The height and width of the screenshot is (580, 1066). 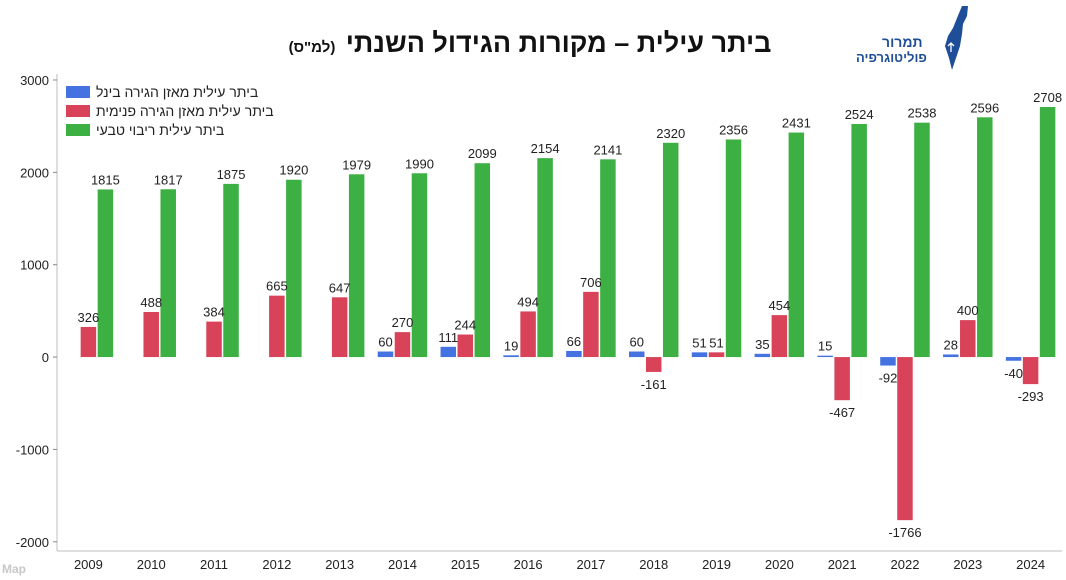 I want to click on data-label: 2431, so click(x=796, y=123).